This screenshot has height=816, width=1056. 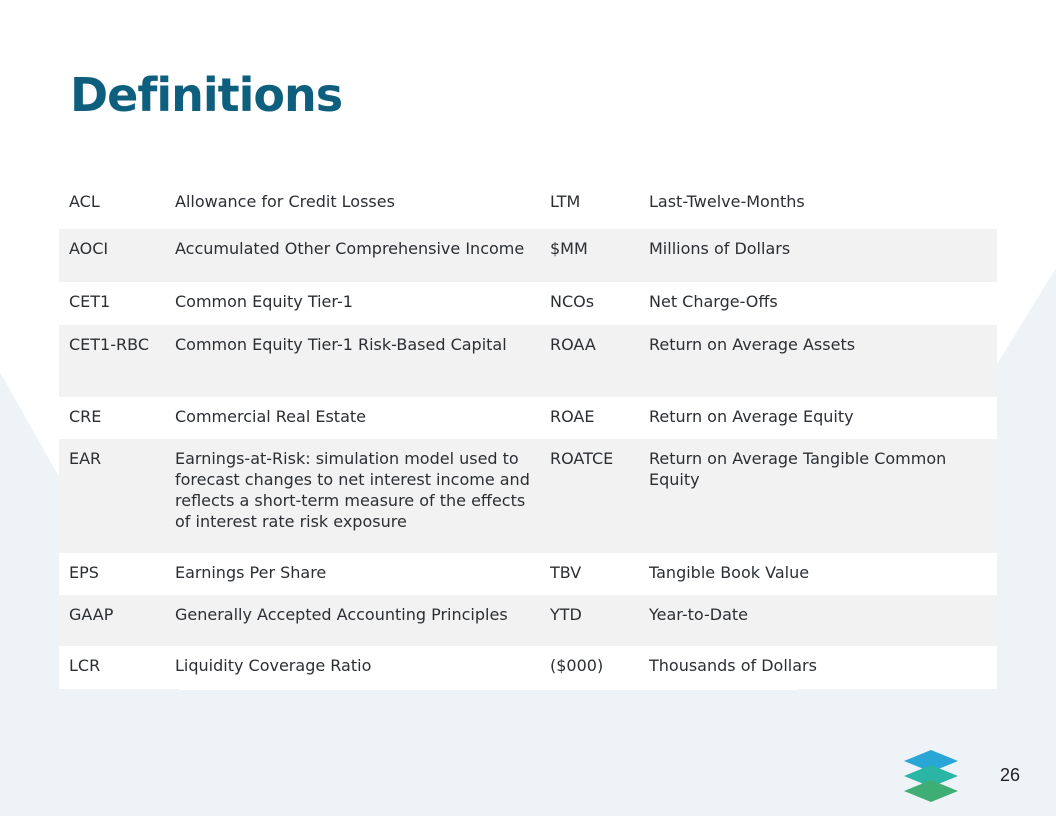 I want to click on definition: Generally Accepted Accounting Principles, so click(x=352, y=620).